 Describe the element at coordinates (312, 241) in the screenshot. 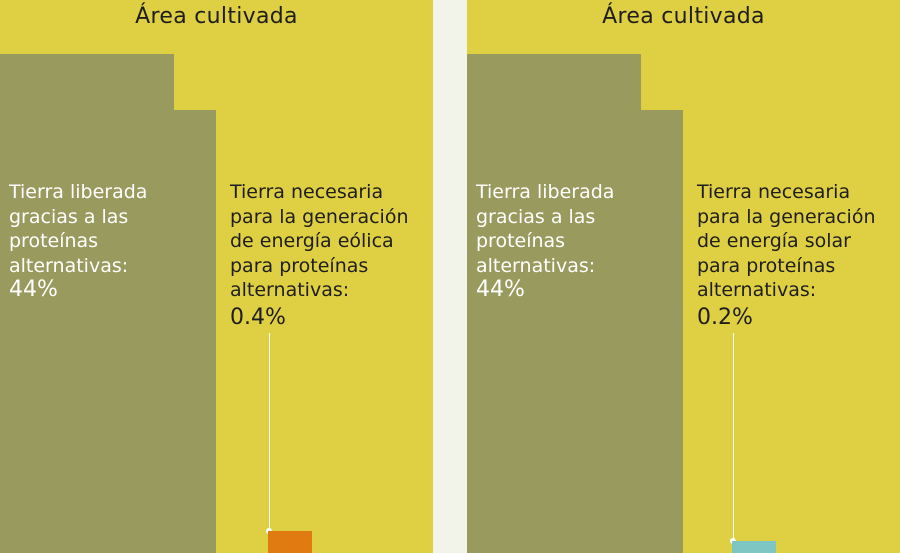

I see `label-line: de energía eólica` at that location.